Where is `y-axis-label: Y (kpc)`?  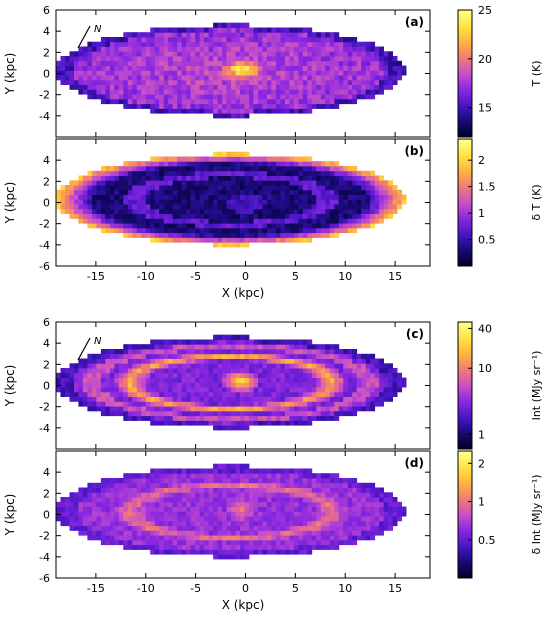 y-axis-label: Y (kpc) is located at coordinates (10, 515).